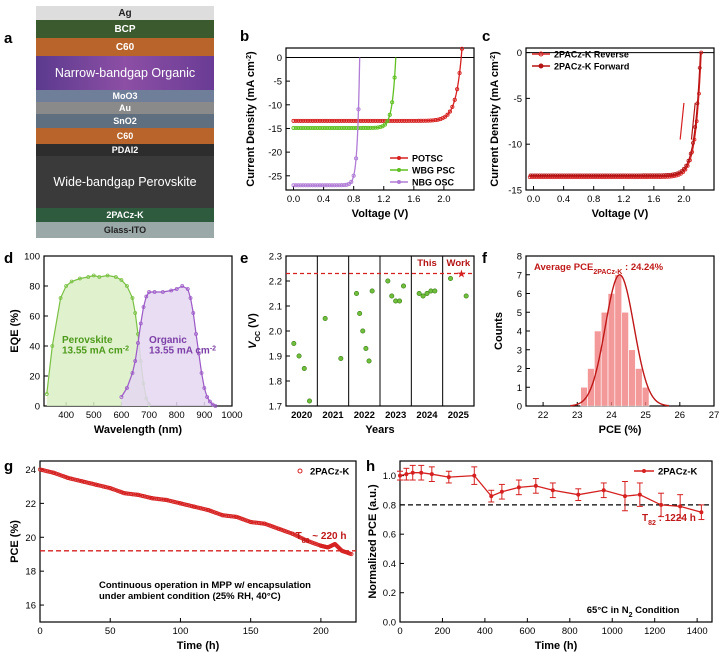 The height and width of the screenshot is (652, 720). I want to click on x-tick-label: 1000, so click(231, 415).